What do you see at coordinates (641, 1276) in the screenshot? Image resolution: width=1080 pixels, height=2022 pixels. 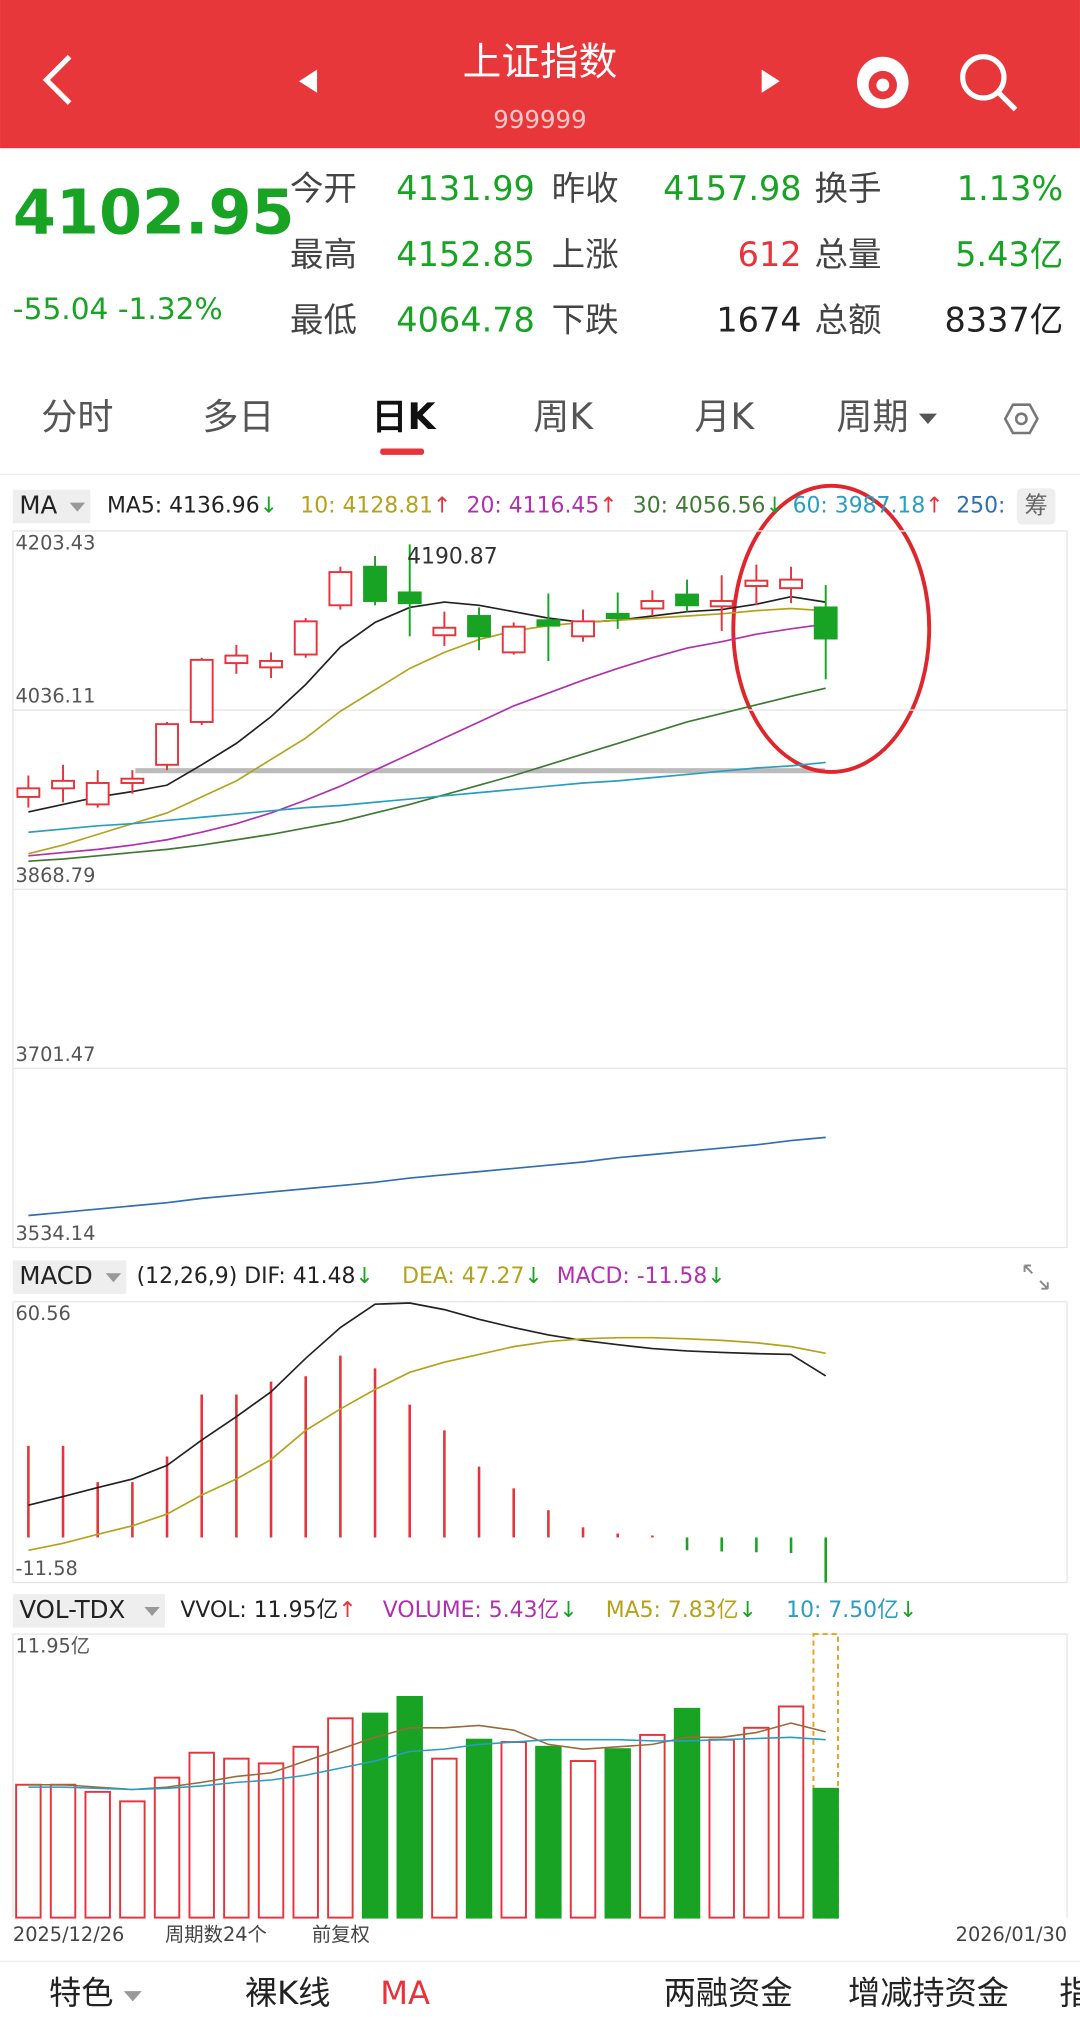 I see `legend-entry: MACD: -11.58↓` at bounding box center [641, 1276].